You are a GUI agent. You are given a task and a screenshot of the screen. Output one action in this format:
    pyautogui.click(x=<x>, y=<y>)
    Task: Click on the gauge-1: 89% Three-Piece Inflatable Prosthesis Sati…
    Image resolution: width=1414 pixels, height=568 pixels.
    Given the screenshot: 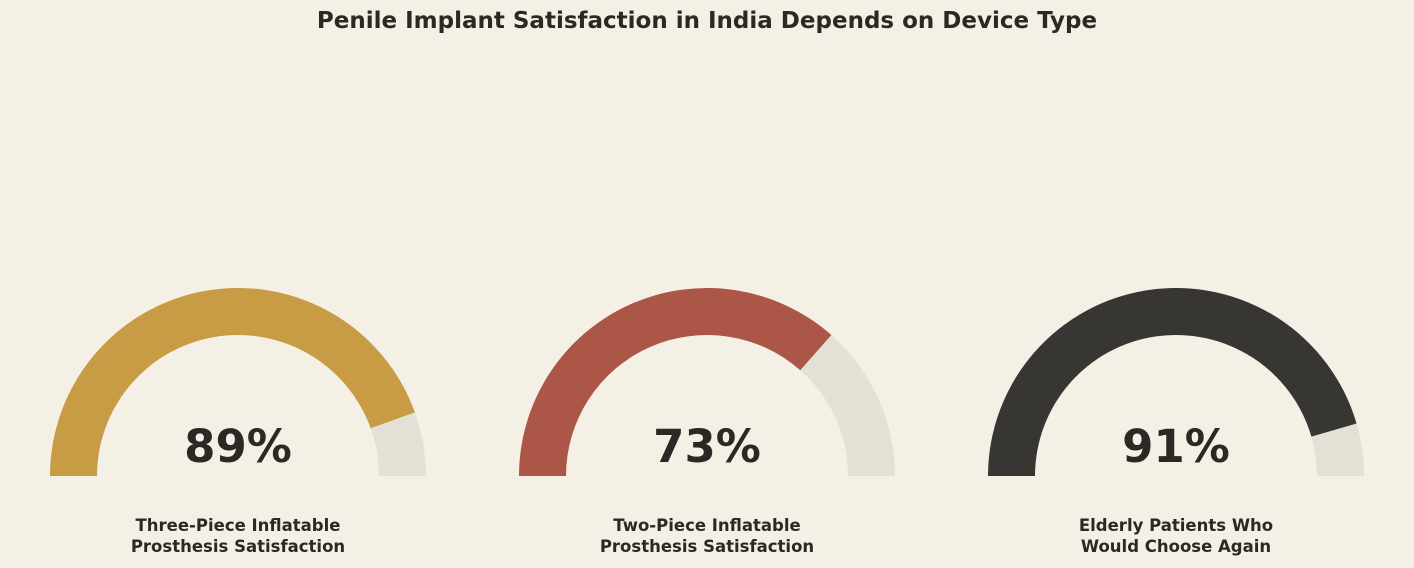 What is the action you would take?
    pyautogui.click(x=238, y=421)
    